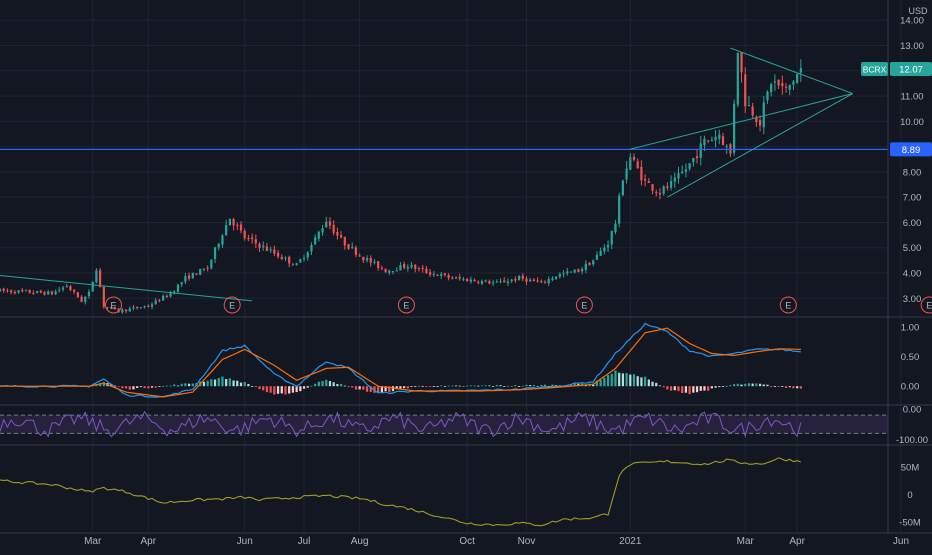  Describe the element at coordinates (912, 410) in the screenshot. I see `rsi-tick-label: 0.00` at that location.